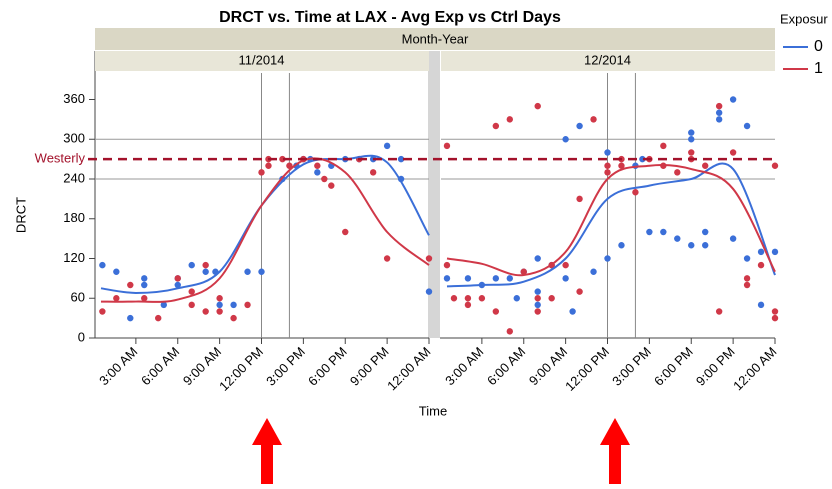 The height and width of the screenshot is (489, 832). I want to click on group-label: Month-Year, so click(435, 38).